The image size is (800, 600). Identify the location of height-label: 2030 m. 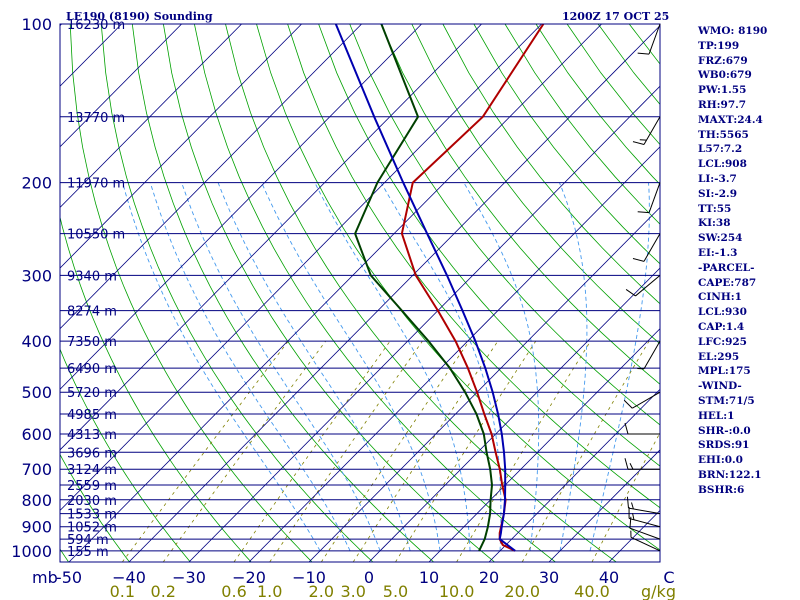
(92, 501).